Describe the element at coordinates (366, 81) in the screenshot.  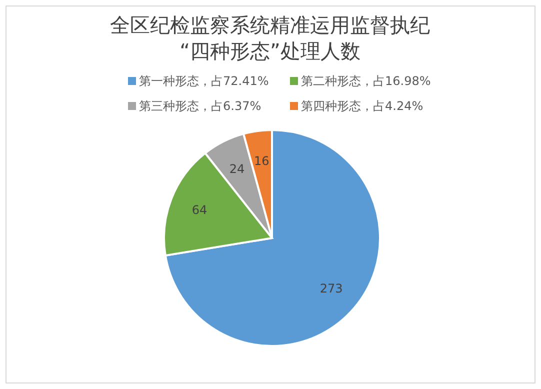
I see `legend-label: 第二种形态，占16.98%` at that location.